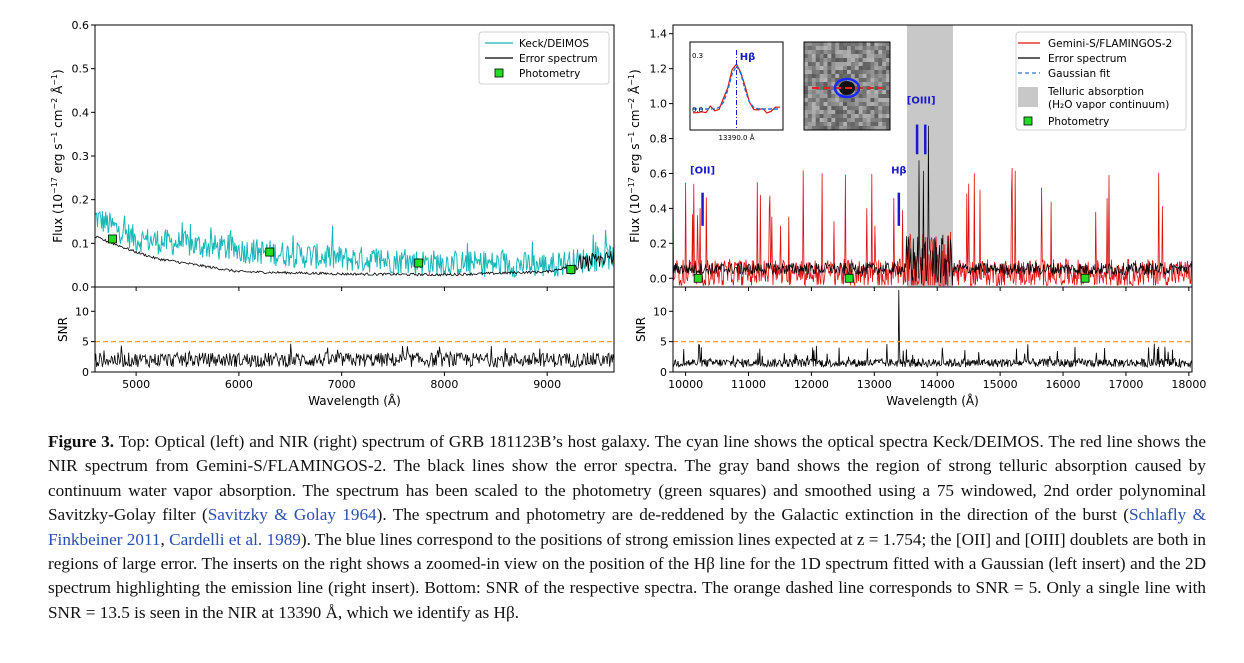 This screenshot has height=663, width=1244. I want to click on citation-cardelli: Cardelli et al. 1989, so click(235, 539).